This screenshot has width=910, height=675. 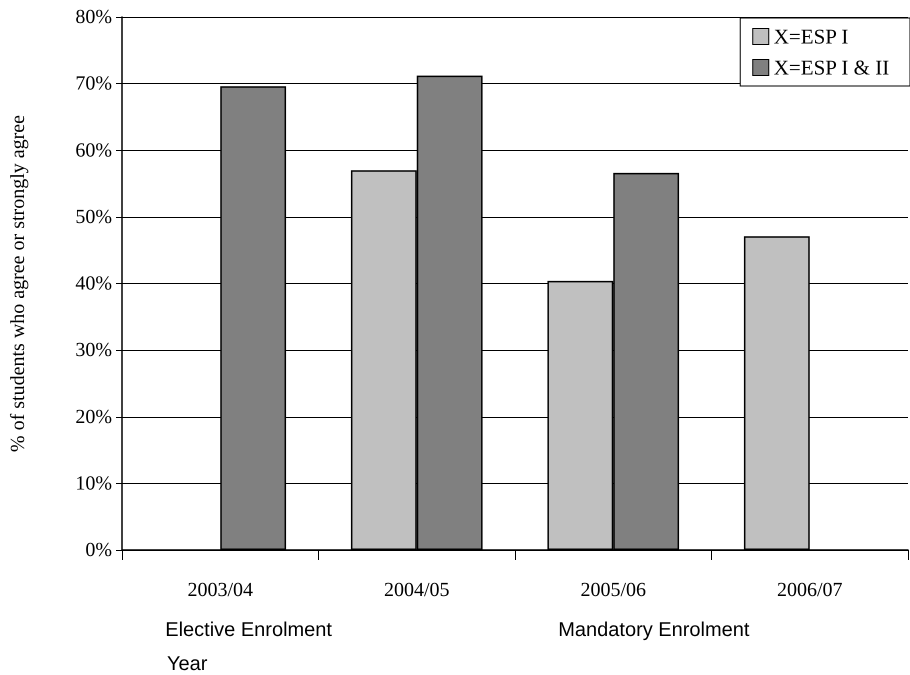 I want to click on legend-label: X=ESP I, so click(x=811, y=36).